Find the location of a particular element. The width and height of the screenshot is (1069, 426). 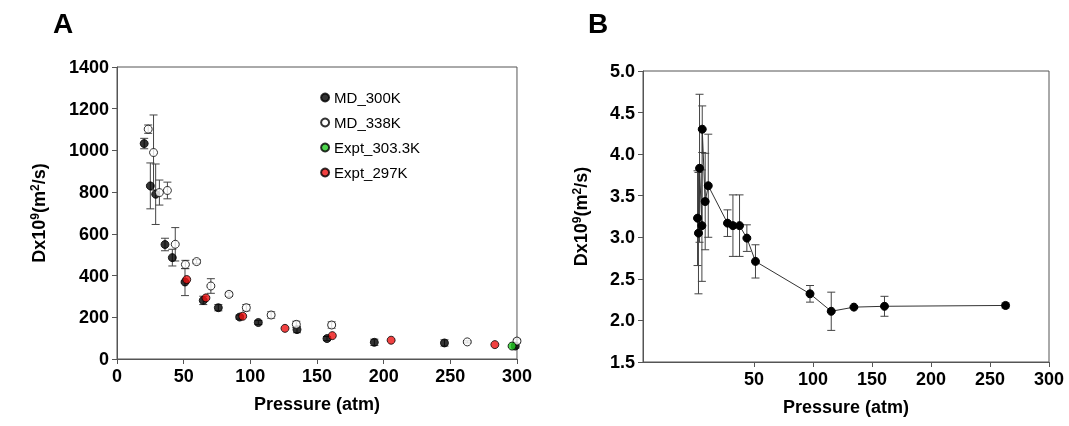

y-tick-label: 3.0 is located at coordinates (622, 237).